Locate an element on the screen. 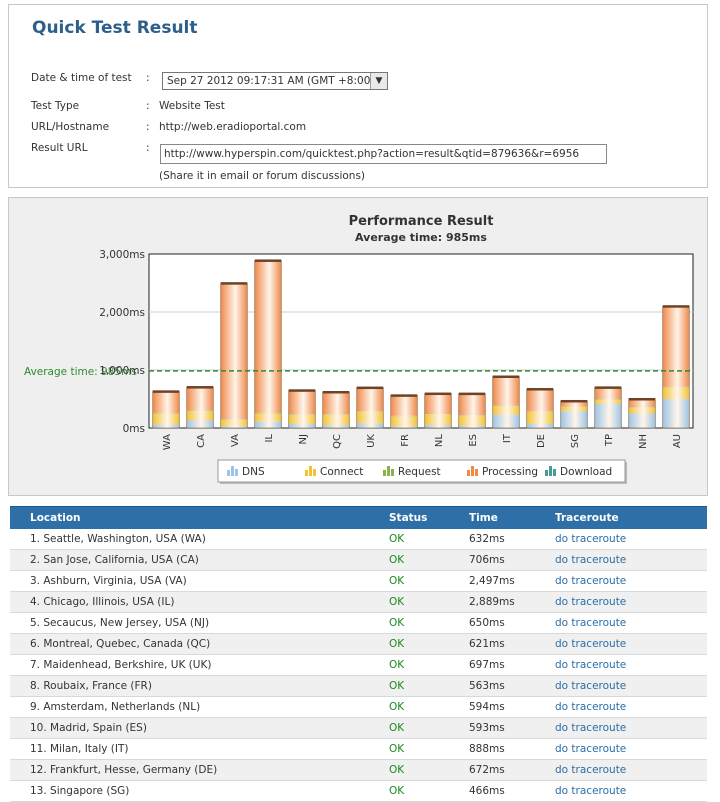  bar-cap-va is located at coordinates (234, 283).